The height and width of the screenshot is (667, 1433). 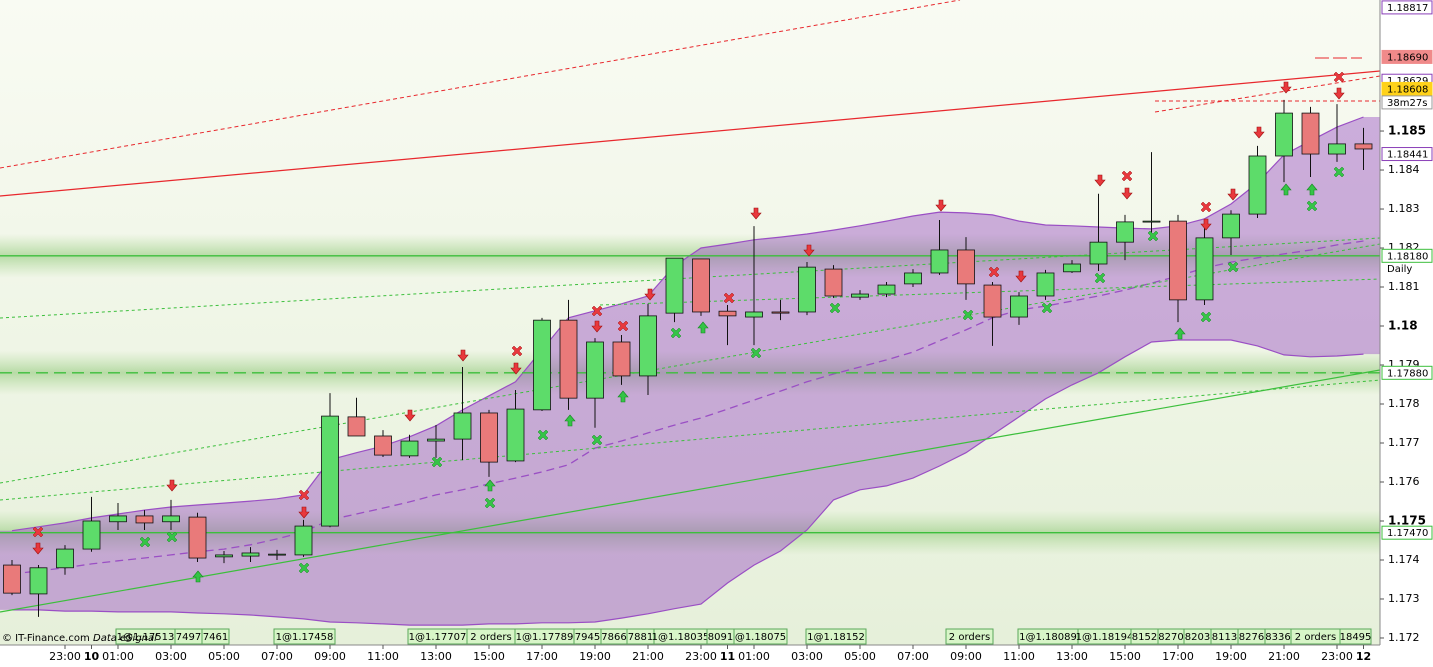 What do you see at coordinates (1197, 637) in the screenshot?
I see `order-tag: 8203` at bounding box center [1197, 637].